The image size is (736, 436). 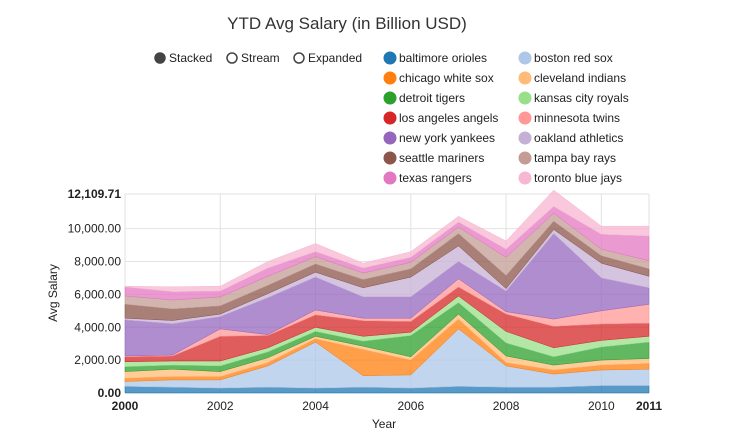 What do you see at coordinates (315, 406) in the screenshot?
I see `x-tick-label: 2004` at bounding box center [315, 406].